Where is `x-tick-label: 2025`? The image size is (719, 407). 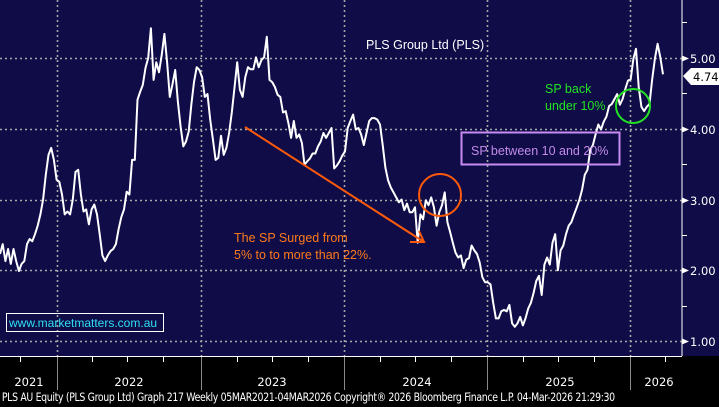 x-tick-label: 2025 is located at coordinates (559, 382).